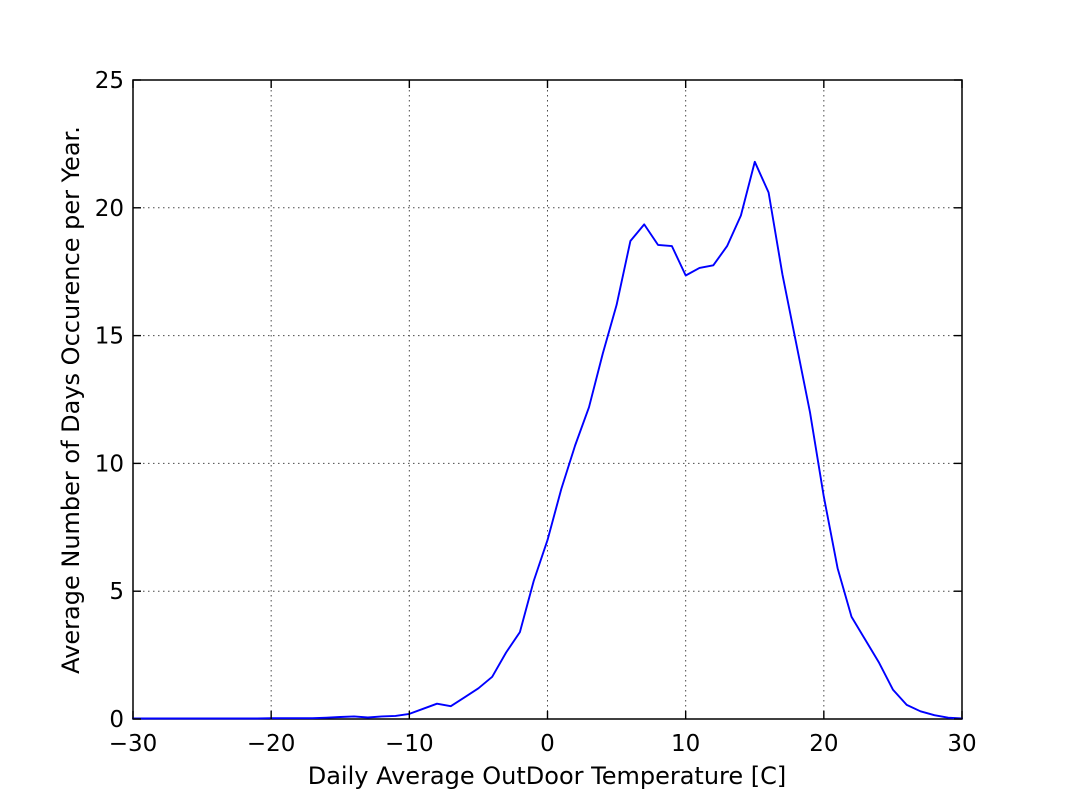 This screenshot has height=800, width=1067. I want to click on x-tick-label-20: 20, so click(823, 744).